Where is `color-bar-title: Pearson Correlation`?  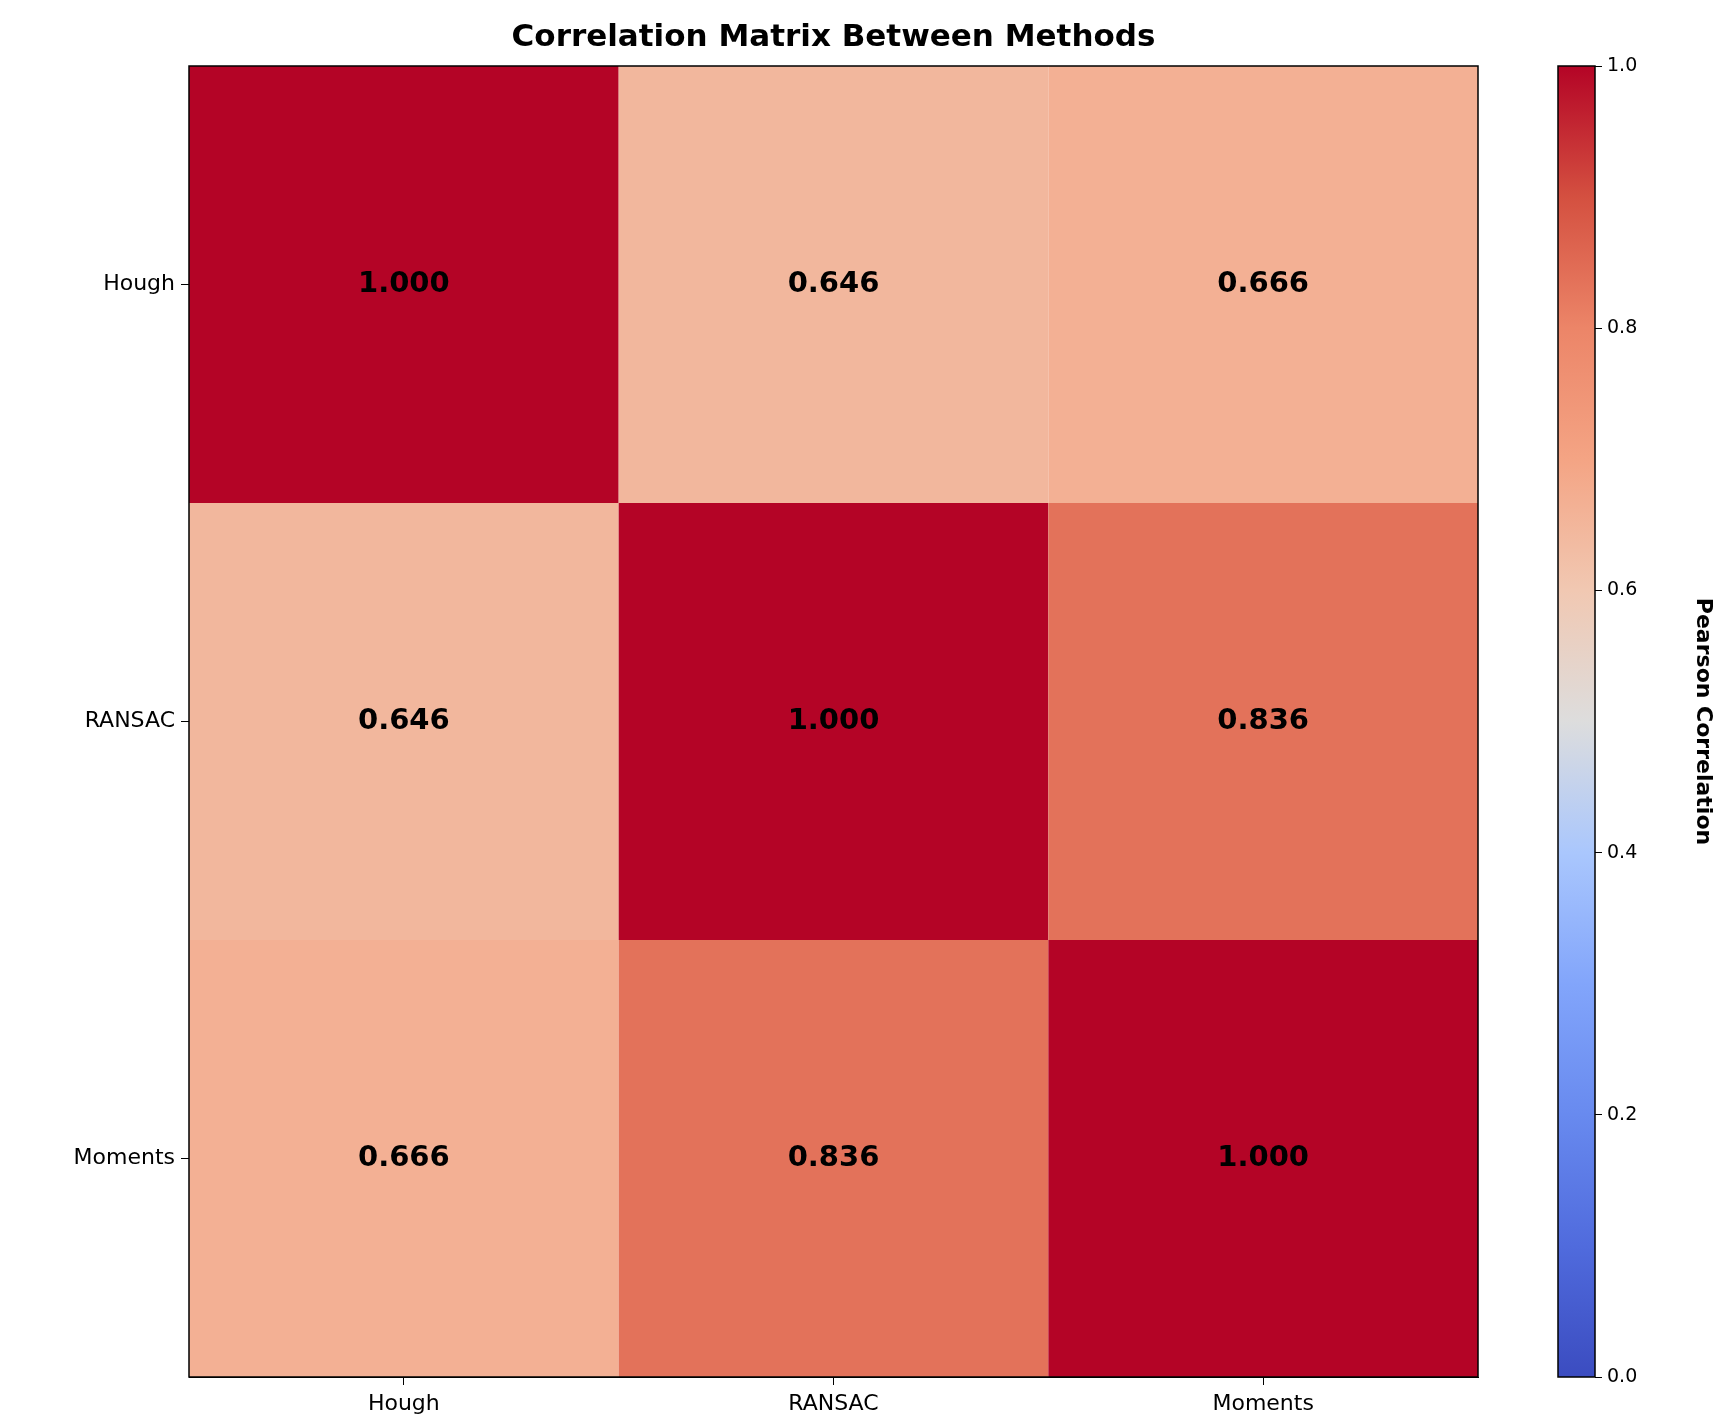
color-bar-title: Pearson Correlation is located at coordinates (1705, 721).